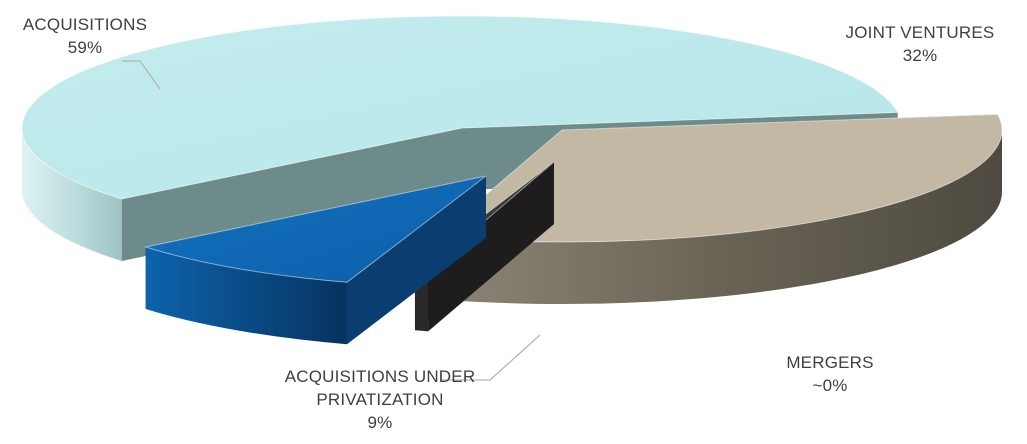 The height and width of the screenshot is (444, 1027). I want to click on label-privatization-line1: ACQUISITIONS UNDER, so click(380, 376).